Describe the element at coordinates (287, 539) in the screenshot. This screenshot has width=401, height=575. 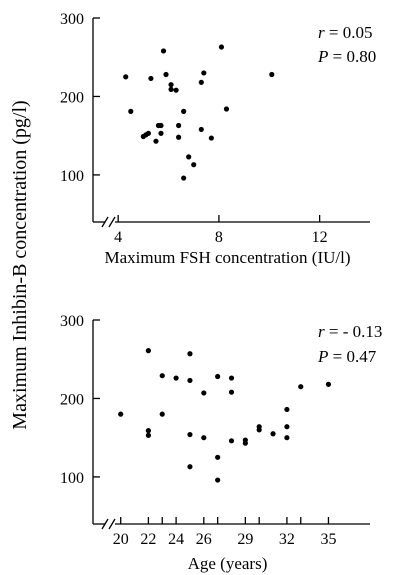
I see `x-tick-label: 32` at that location.